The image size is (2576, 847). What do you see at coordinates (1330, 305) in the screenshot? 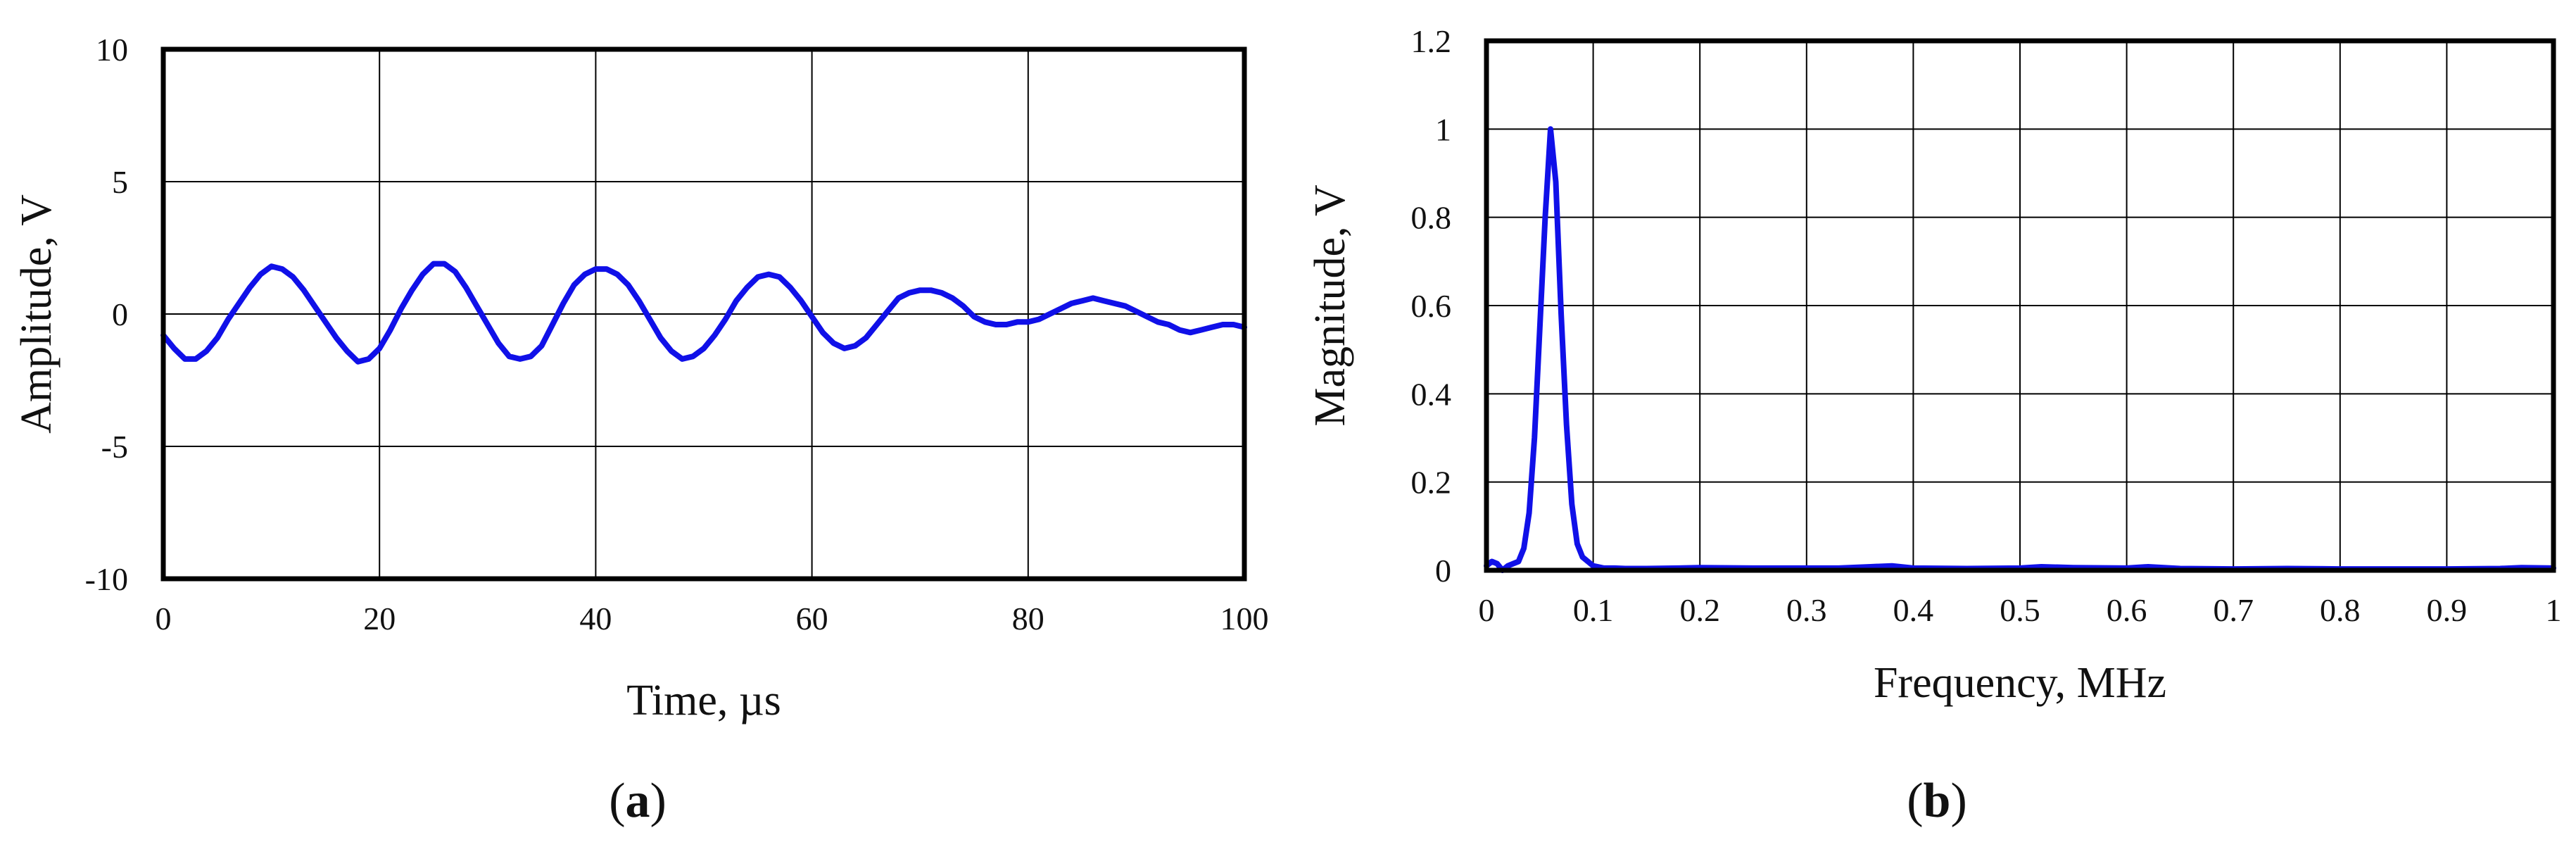
I see `panel-b-y-axis-title: Magnitude, V` at bounding box center [1330, 305].